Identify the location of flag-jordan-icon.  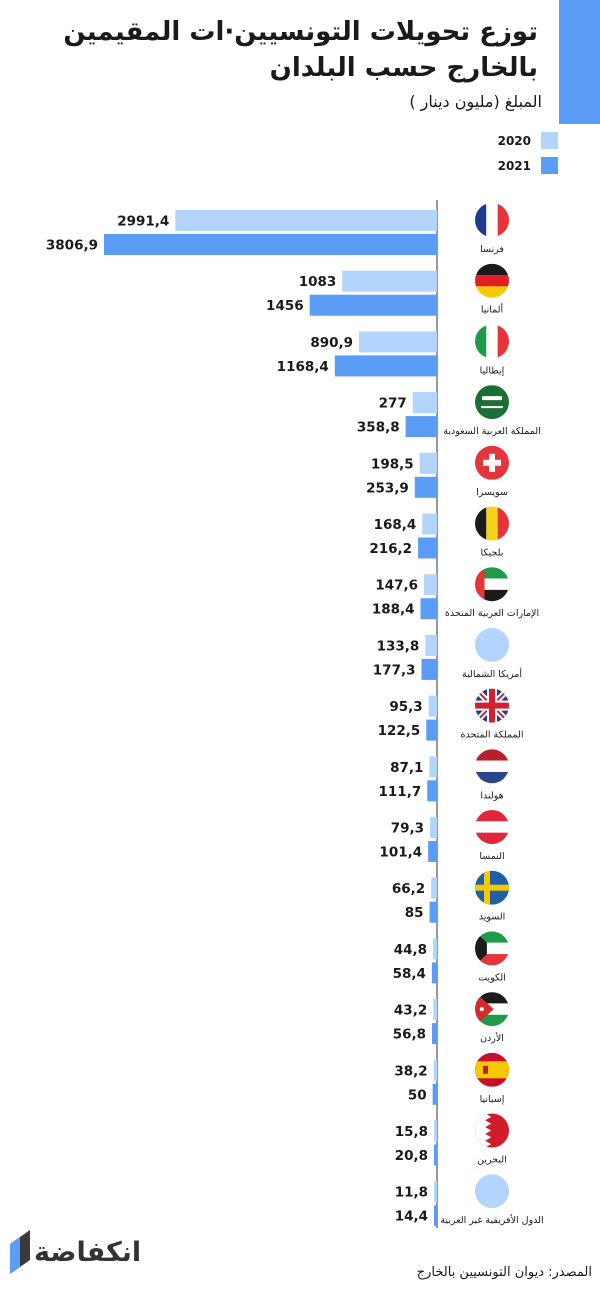
(492, 1009).